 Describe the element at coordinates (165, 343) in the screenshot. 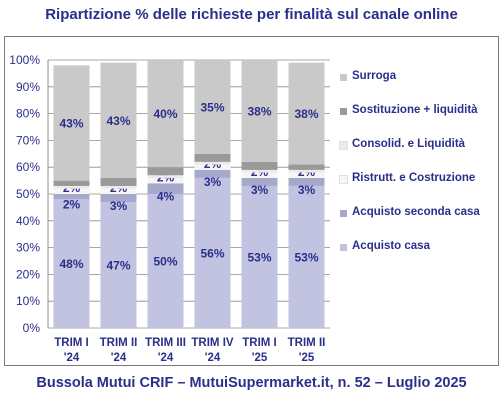

I see `x-tick-label: TRIM III` at that location.